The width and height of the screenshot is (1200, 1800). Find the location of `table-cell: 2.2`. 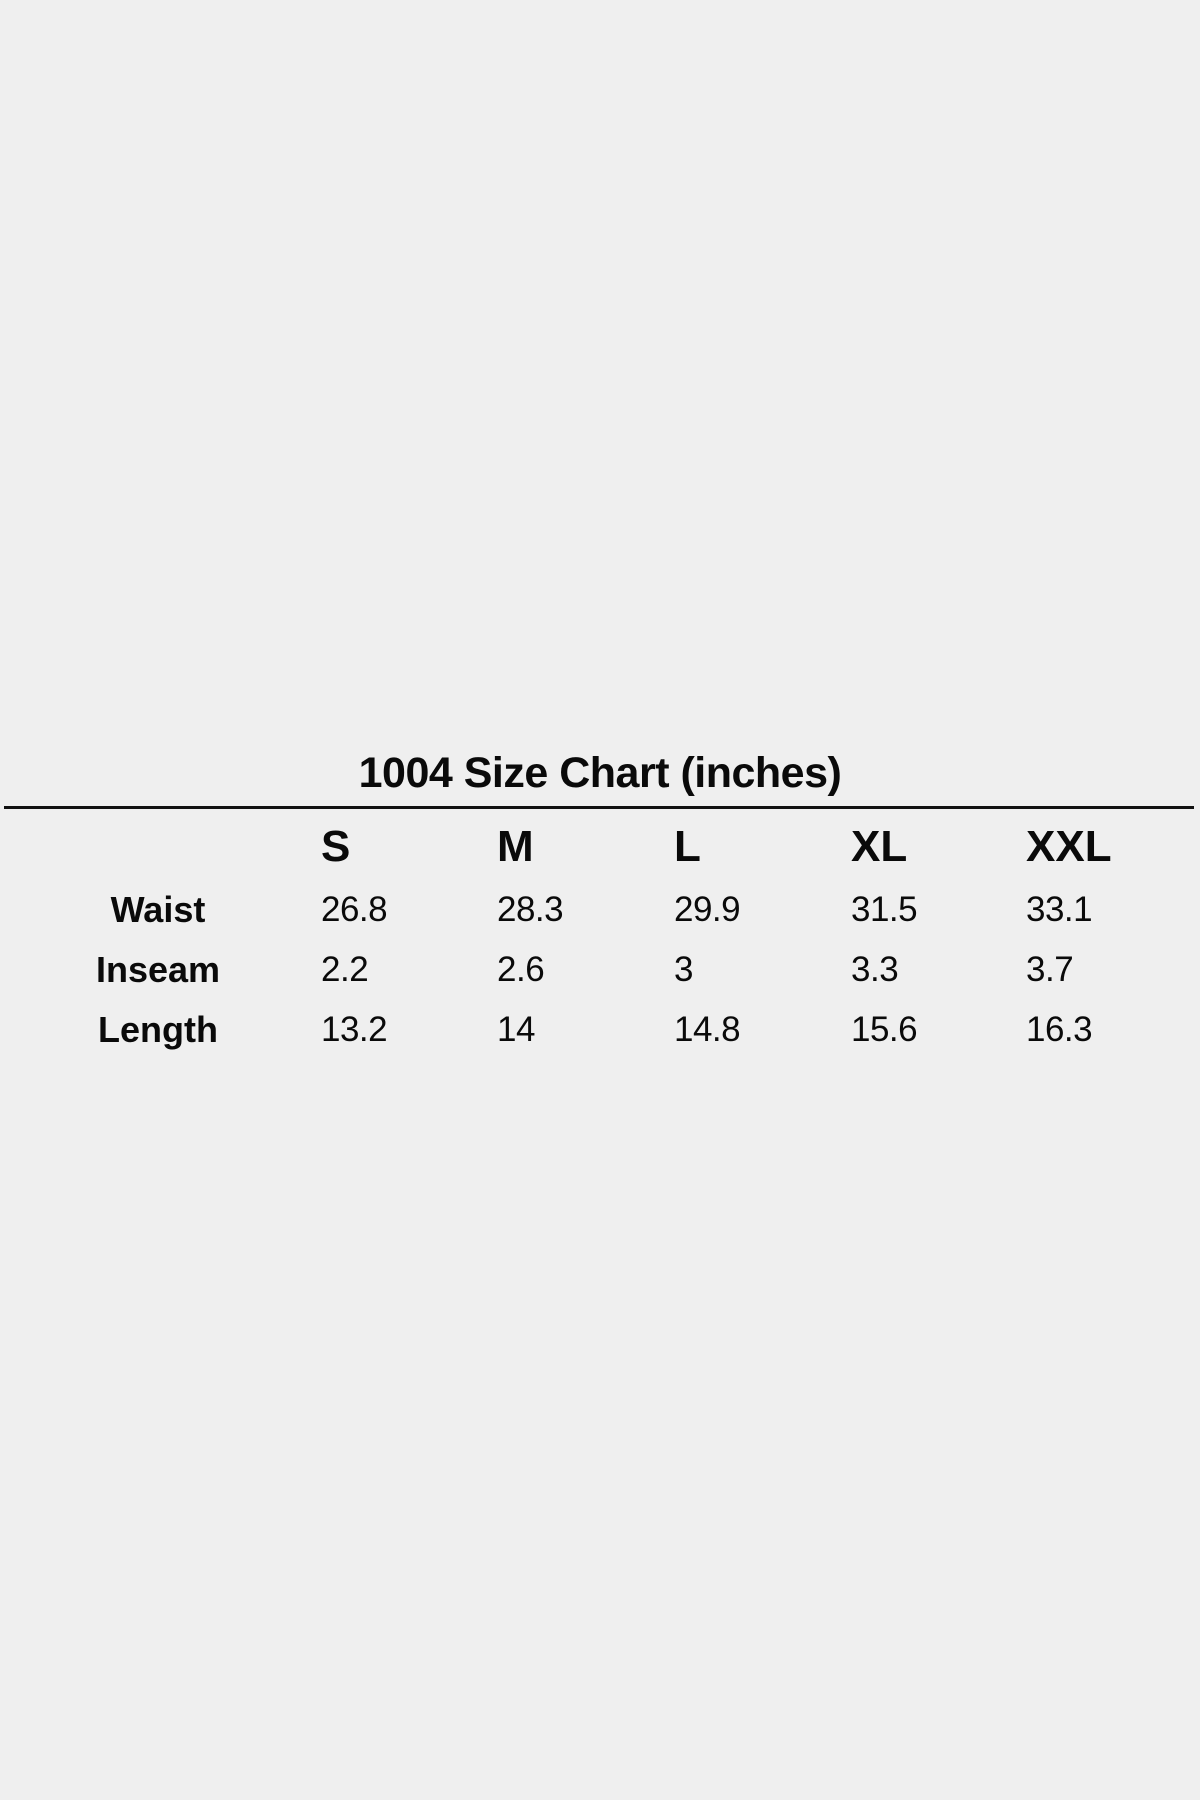

table-cell: 2.2 is located at coordinates (345, 969).